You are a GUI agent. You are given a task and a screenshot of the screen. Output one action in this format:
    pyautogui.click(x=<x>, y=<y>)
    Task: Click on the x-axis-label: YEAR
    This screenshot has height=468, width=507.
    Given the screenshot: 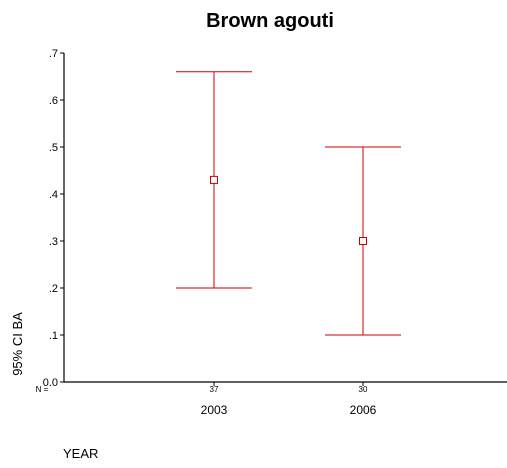 What is the action you would take?
    pyautogui.click(x=80, y=453)
    